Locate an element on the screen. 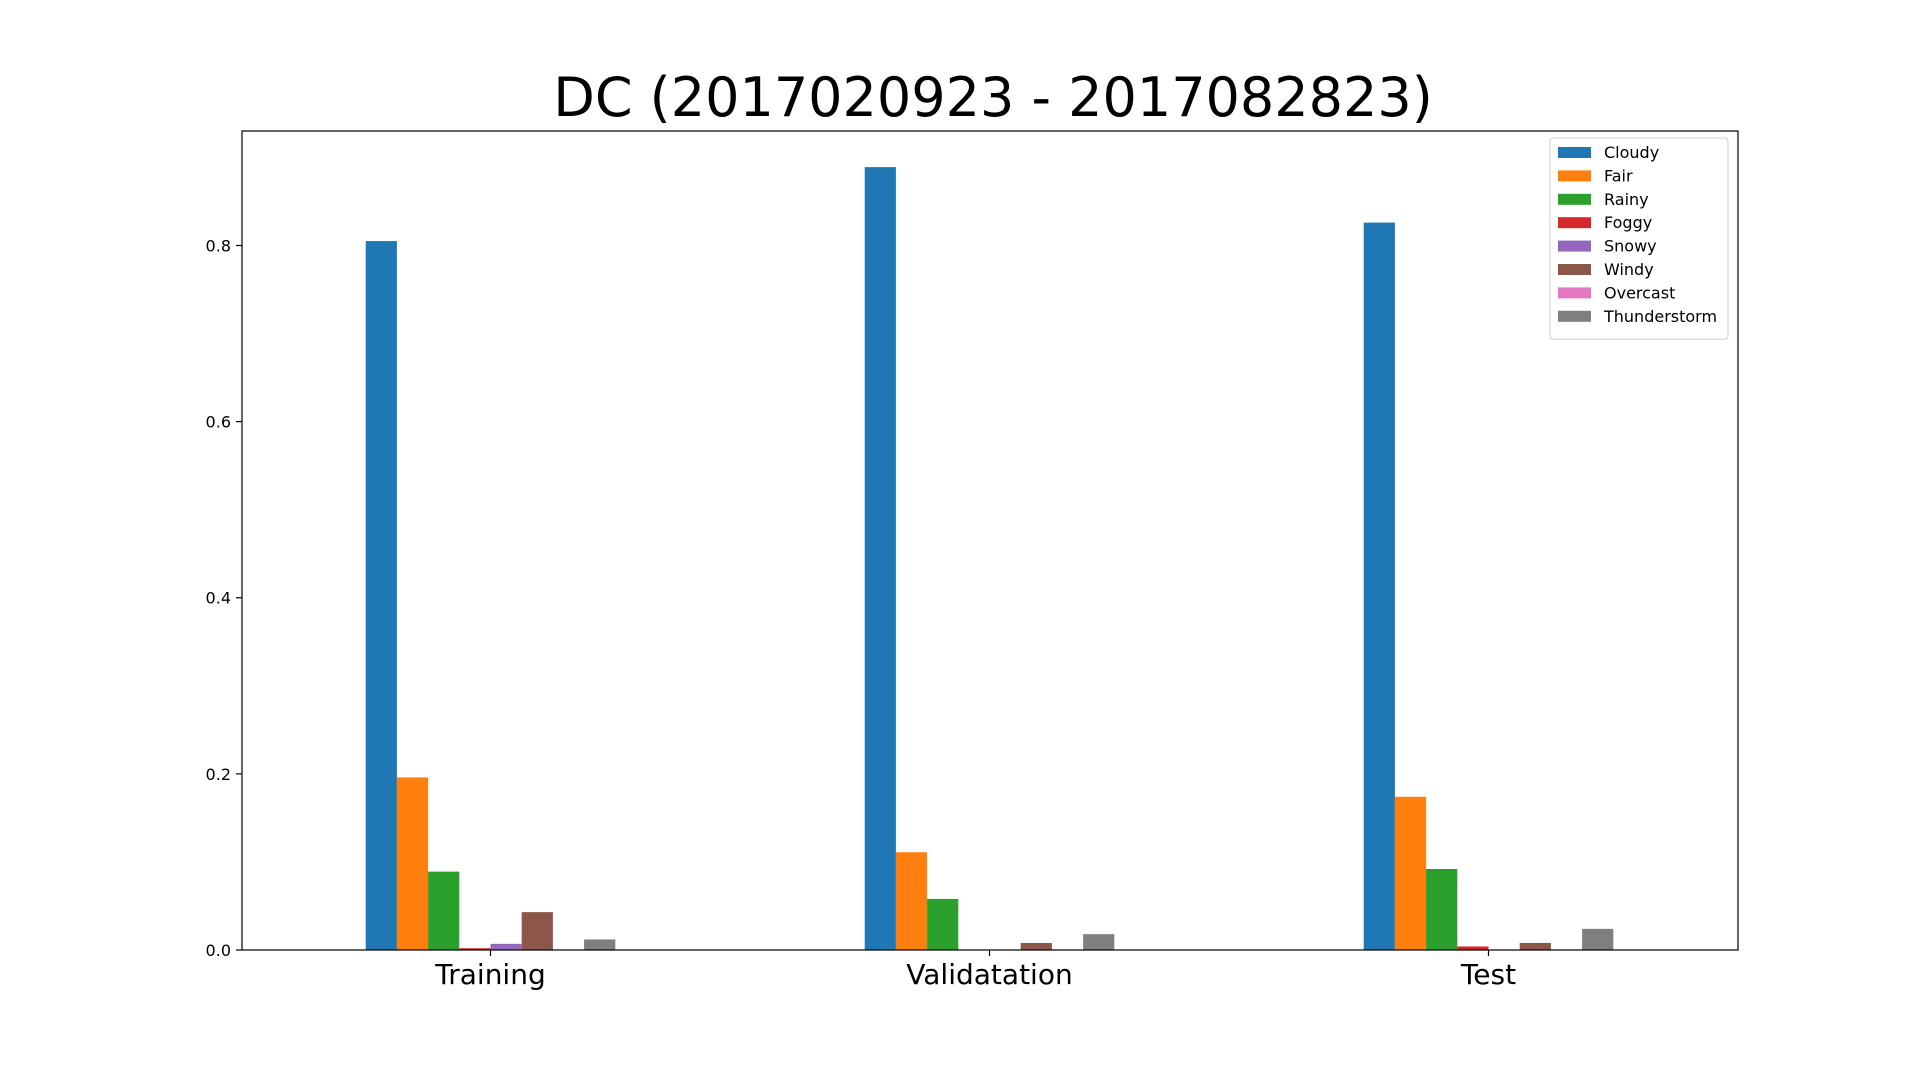  bar-windy-training is located at coordinates (537, 931).